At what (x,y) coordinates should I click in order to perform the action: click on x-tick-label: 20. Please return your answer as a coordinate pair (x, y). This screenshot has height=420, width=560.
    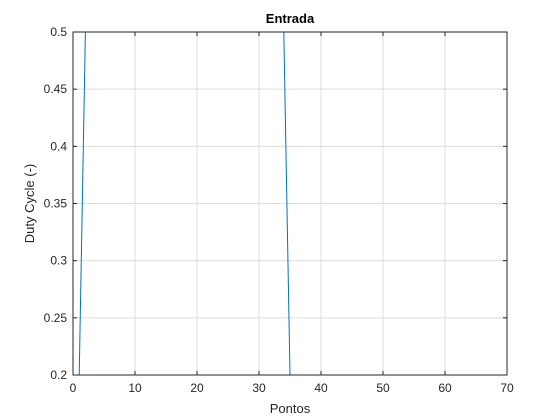
    Looking at the image, I should click on (197, 388).